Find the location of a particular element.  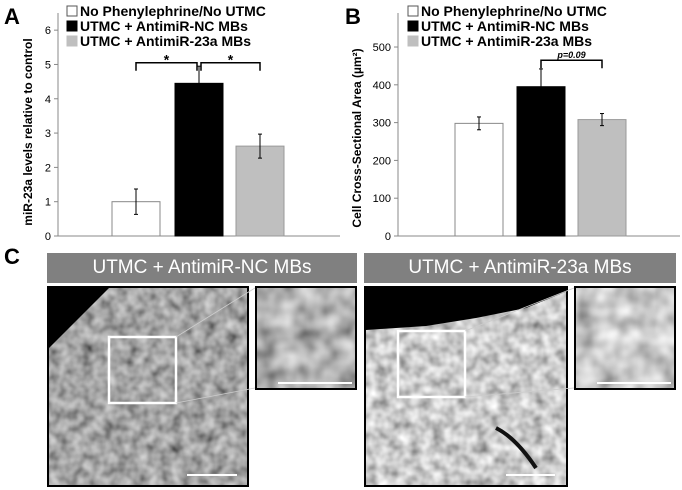

micrograph-left is located at coordinates (148, 386).